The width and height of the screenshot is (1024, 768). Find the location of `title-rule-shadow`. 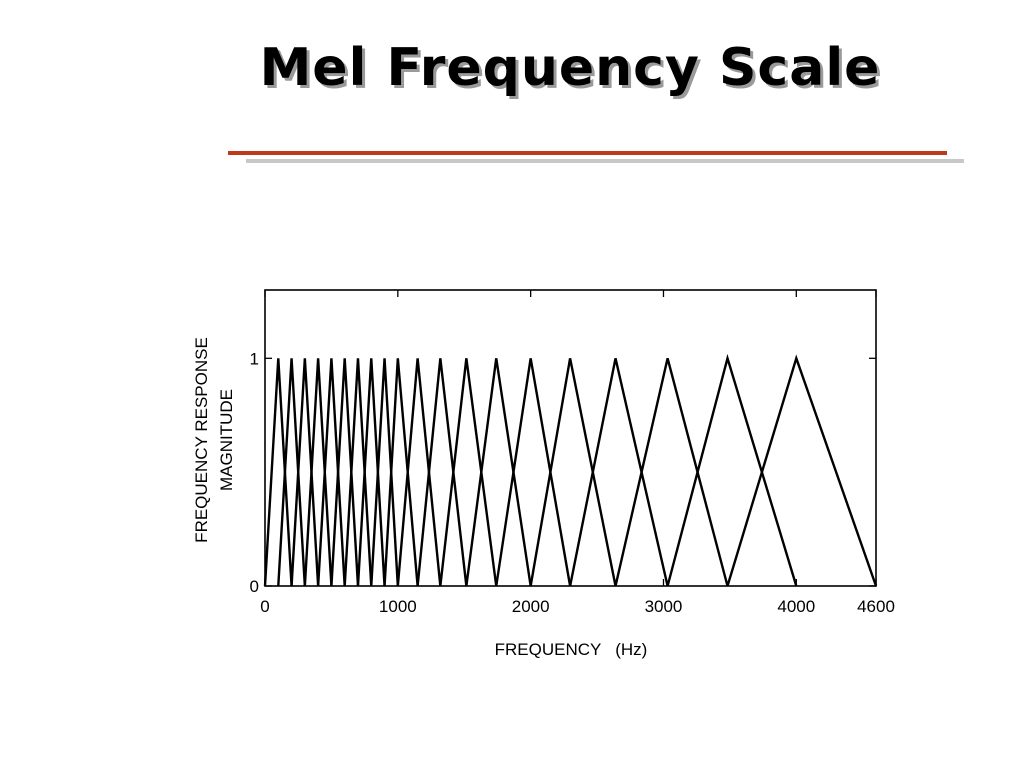

title-rule-shadow is located at coordinates (605, 161).